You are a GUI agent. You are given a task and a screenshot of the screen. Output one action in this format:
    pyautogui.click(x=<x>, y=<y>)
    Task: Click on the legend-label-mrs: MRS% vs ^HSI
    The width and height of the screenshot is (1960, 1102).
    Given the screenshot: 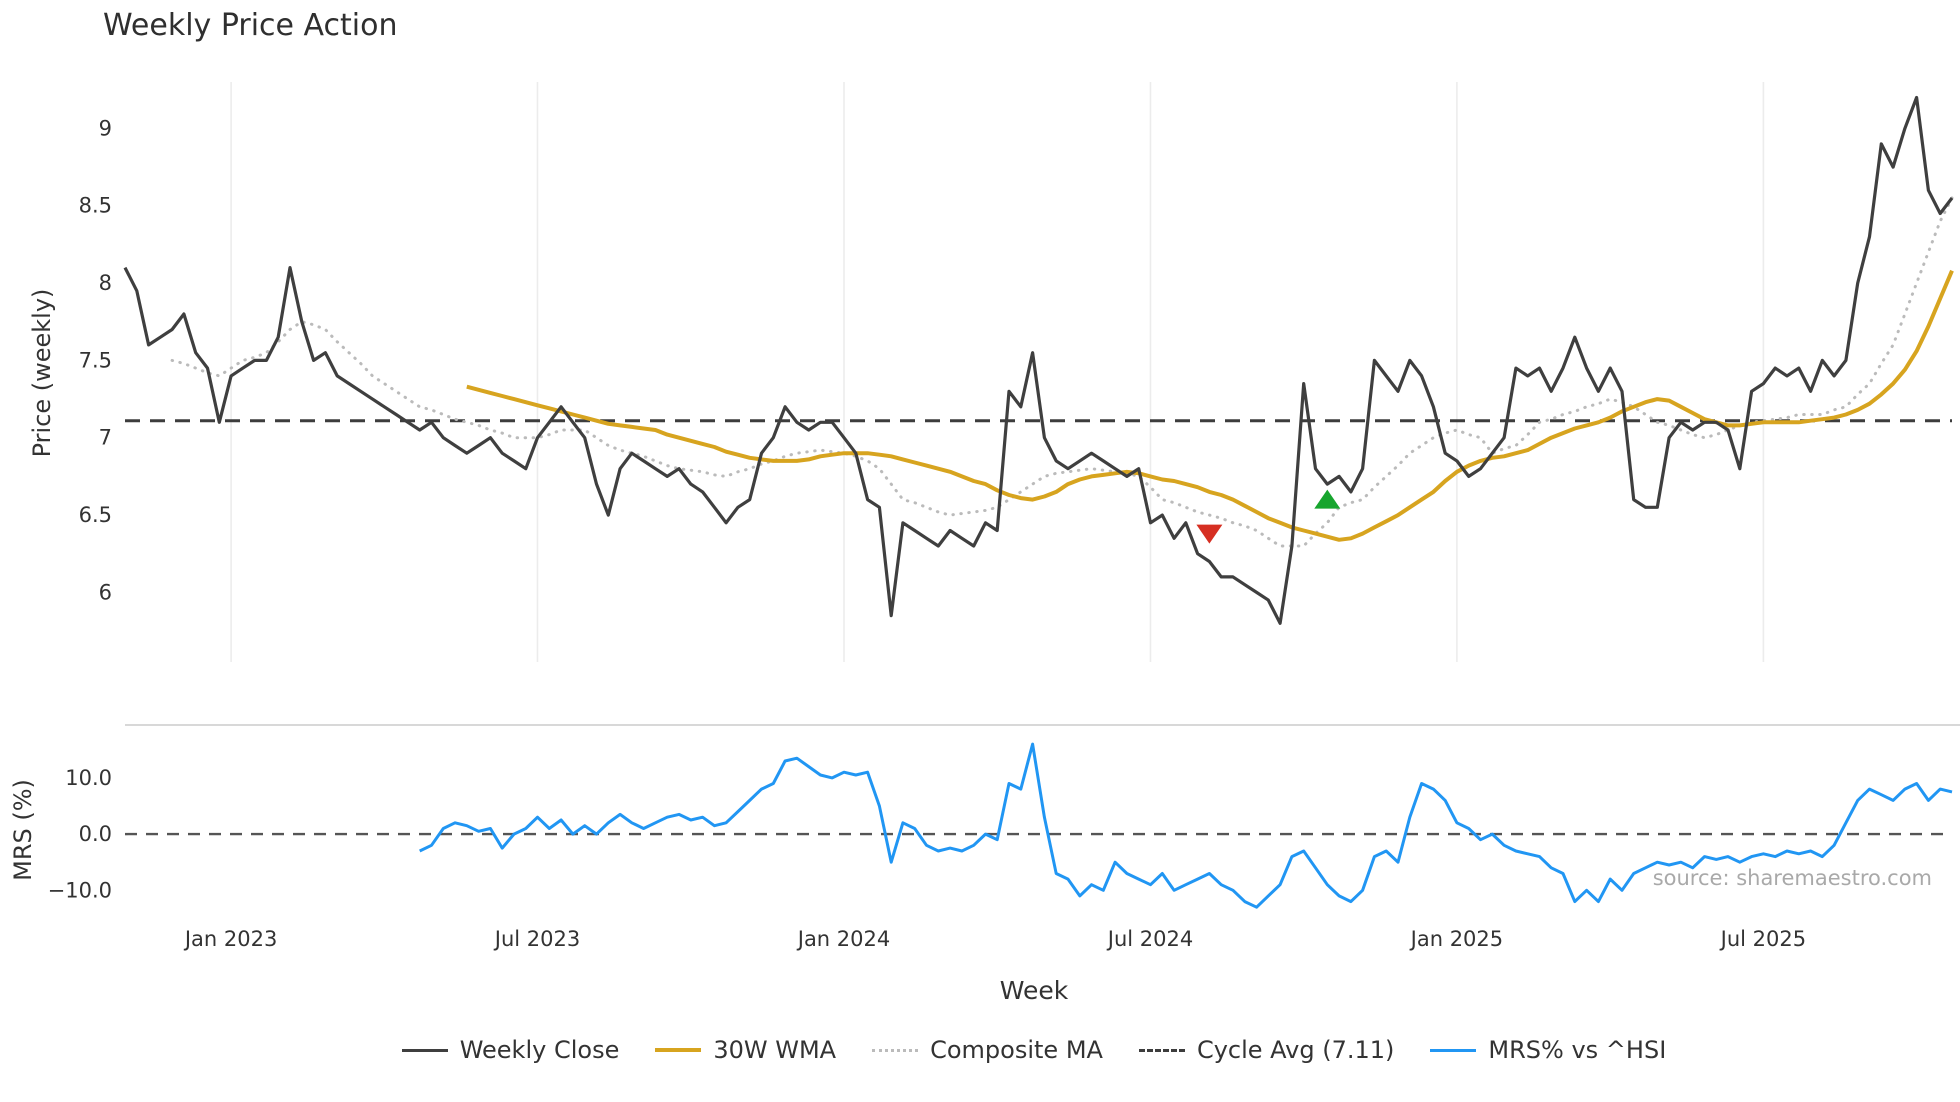 What is the action you would take?
    pyautogui.click(x=1577, y=1050)
    